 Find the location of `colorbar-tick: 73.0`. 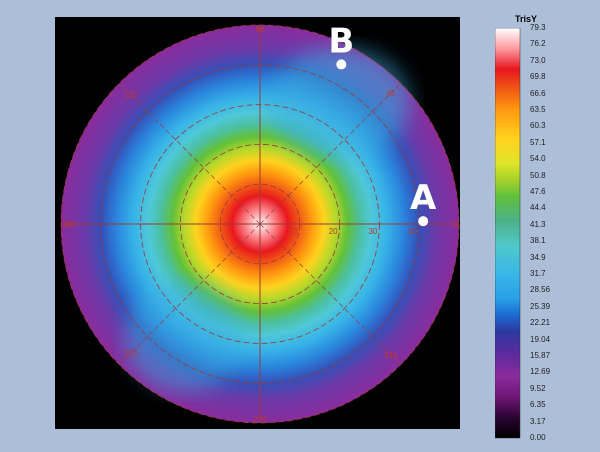

colorbar-tick: 73.0 is located at coordinates (538, 60).